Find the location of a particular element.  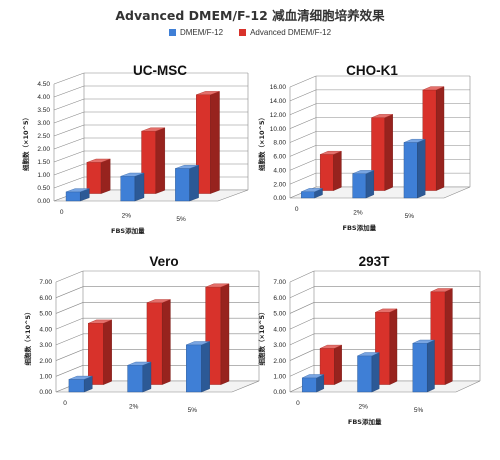

y-tick-label: 0.50 is located at coordinates (43, 188).